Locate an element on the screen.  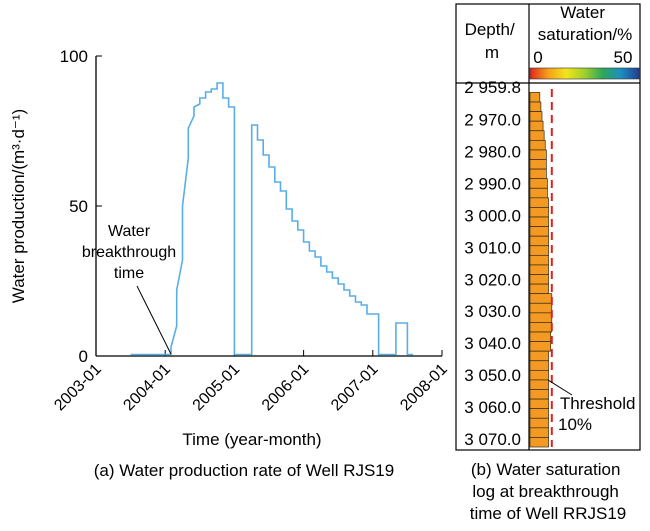
chart-a-xtick-label: 2003-01 is located at coordinates (78, 388).